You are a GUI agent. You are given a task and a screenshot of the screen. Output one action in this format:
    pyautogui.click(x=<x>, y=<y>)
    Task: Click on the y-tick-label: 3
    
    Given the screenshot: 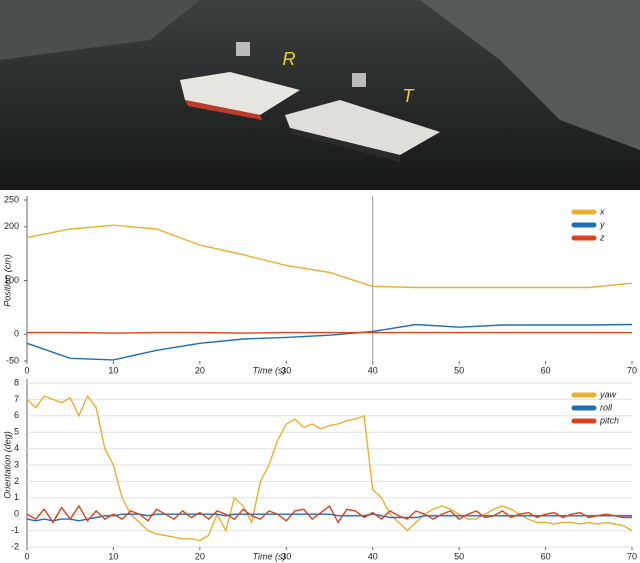 What is the action you would take?
    pyautogui.click(x=16, y=464)
    